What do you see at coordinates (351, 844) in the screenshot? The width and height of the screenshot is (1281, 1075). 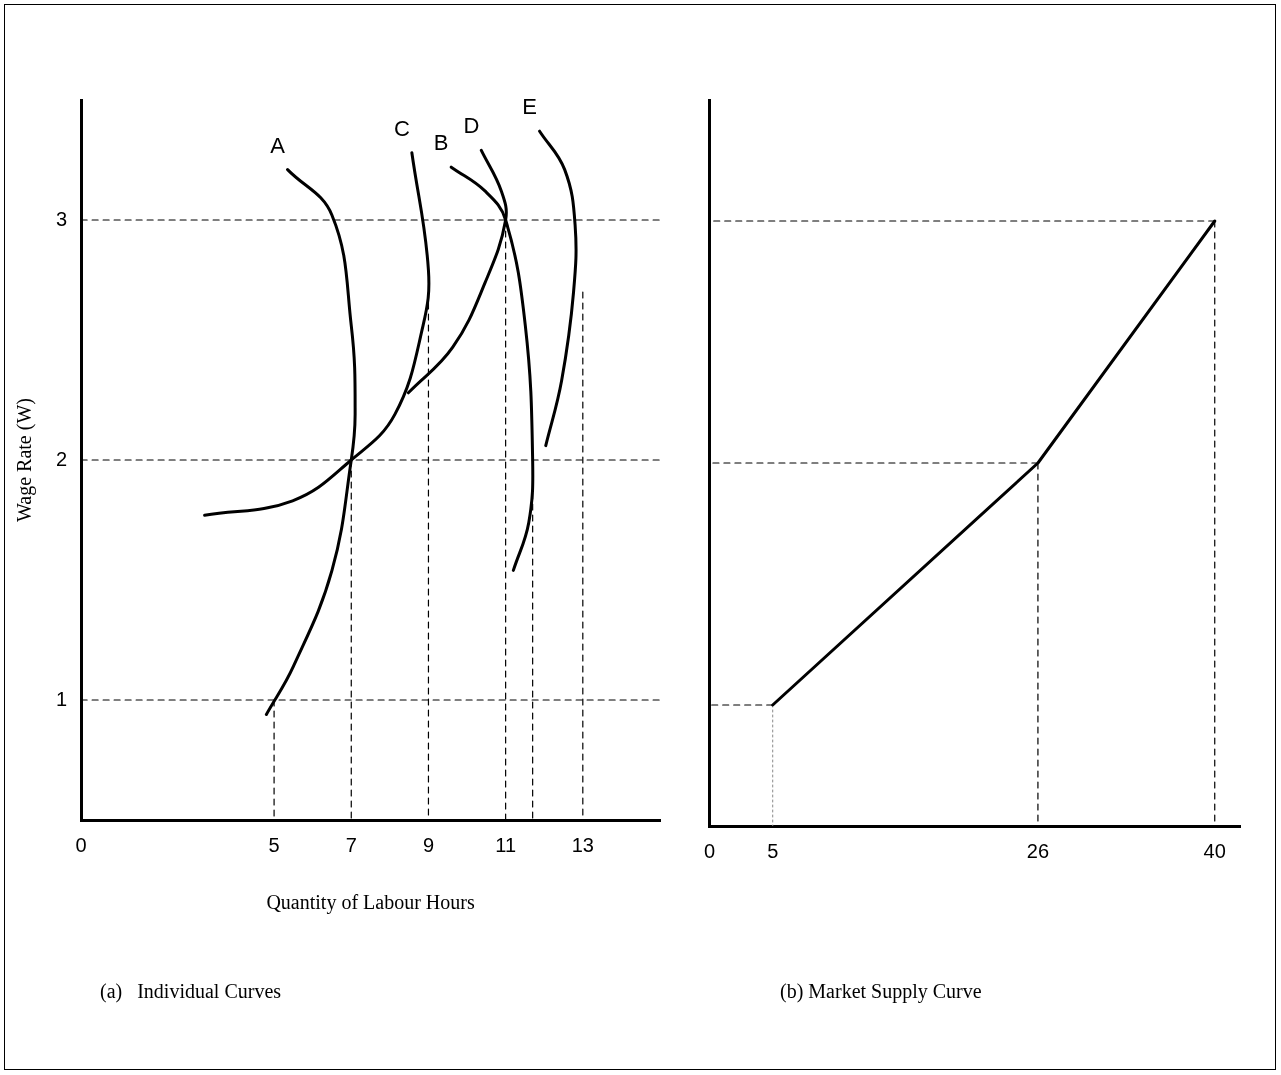 I see `x-tick-label: 7` at bounding box center [351, 844].